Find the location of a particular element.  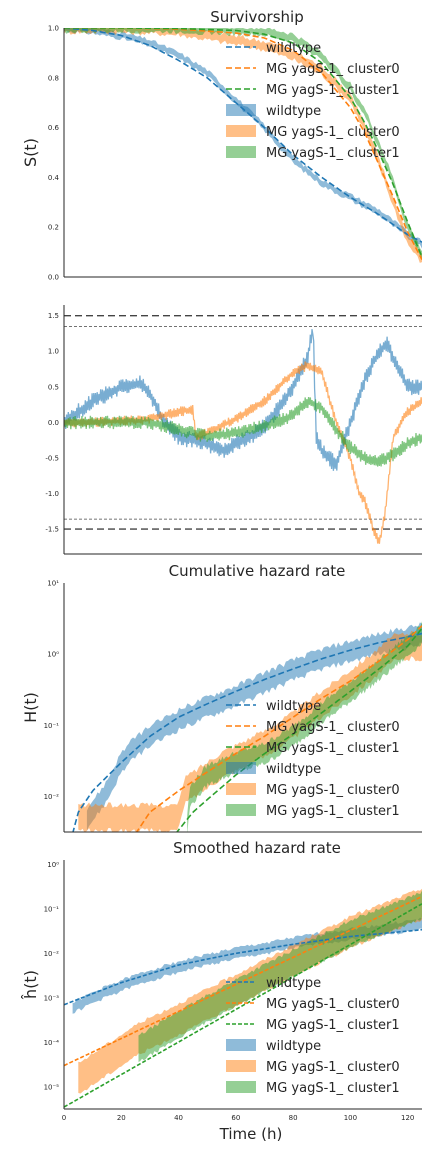

panel-title: Survivorship is located at coordinates (256, 17).